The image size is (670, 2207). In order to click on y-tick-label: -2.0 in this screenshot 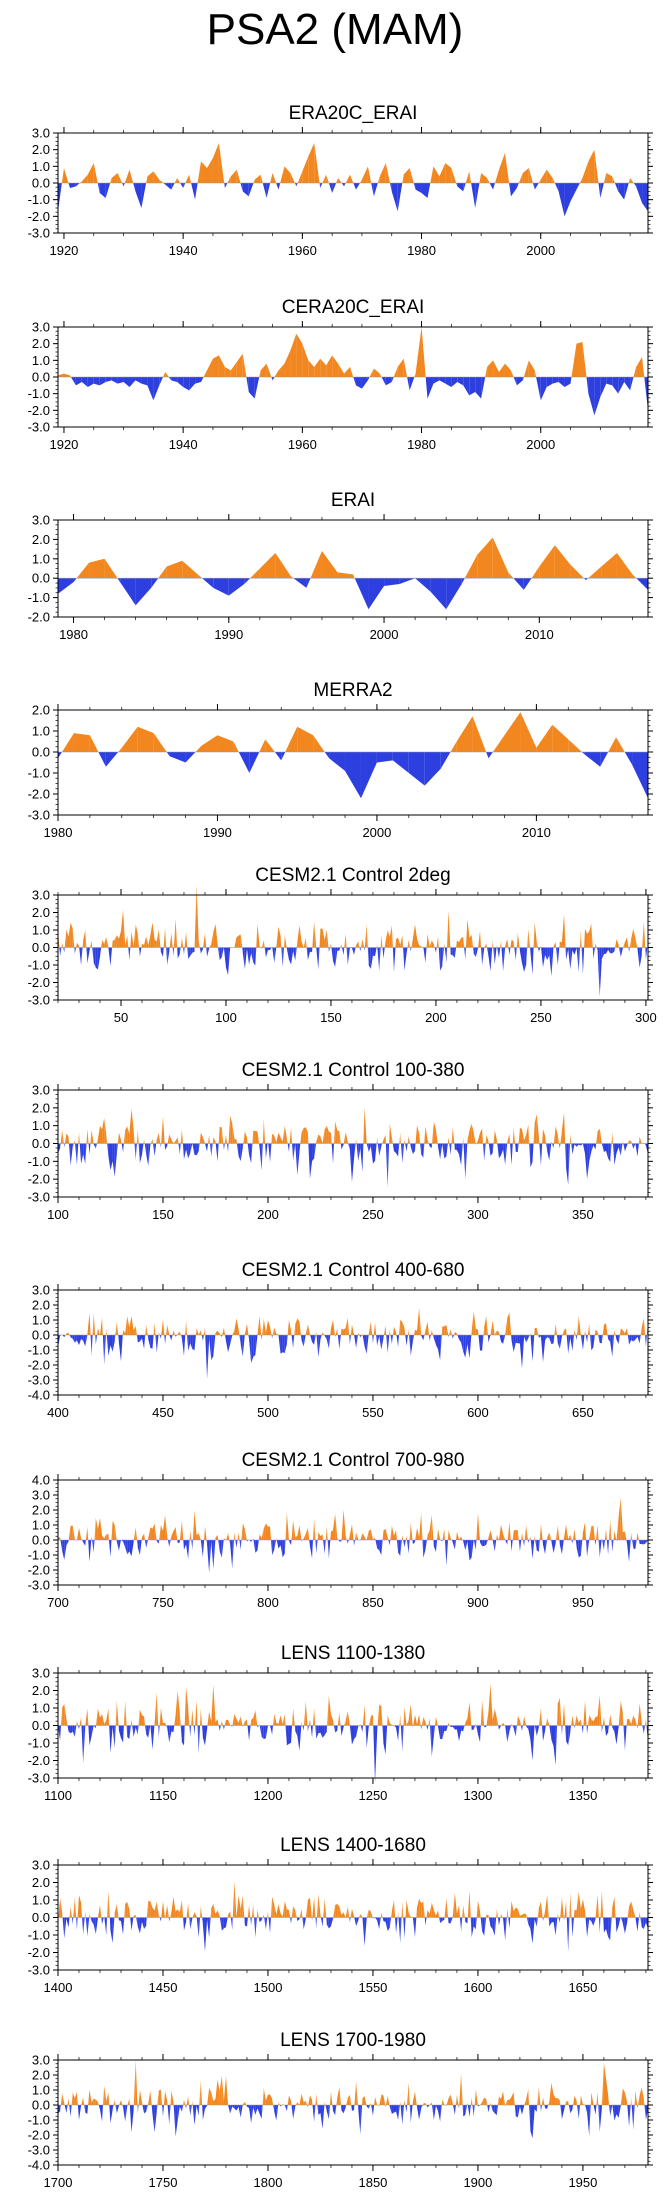, I will do `click(39, 1952)`.